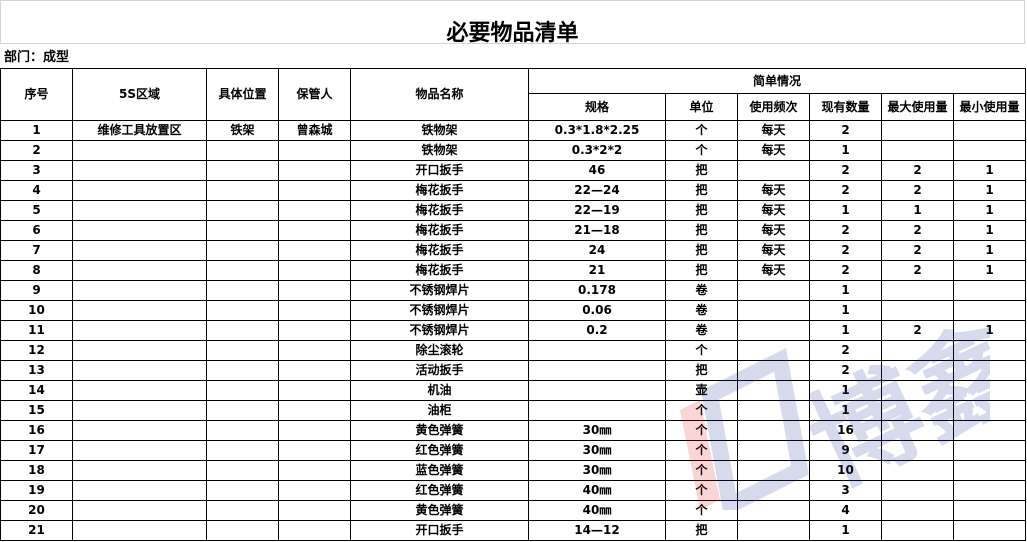 Image resolution: width=1027 pixels, height=542 pixels. I want to click on cell-no: 1, so click(36, 130).